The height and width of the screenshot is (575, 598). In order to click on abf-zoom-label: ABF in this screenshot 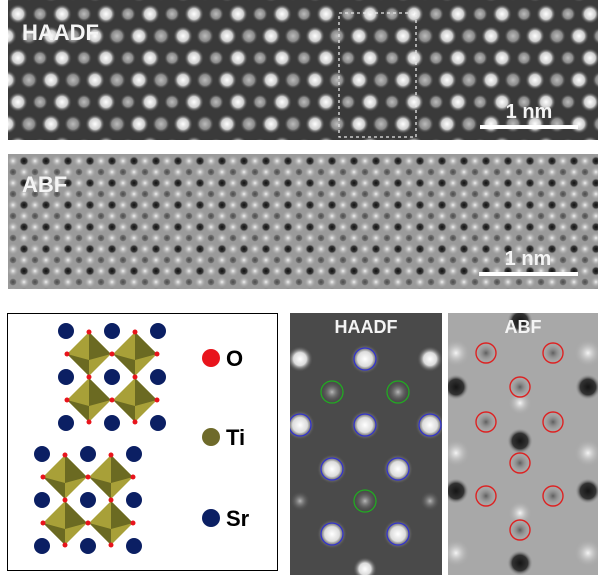, I will do `click(523, 327)`.